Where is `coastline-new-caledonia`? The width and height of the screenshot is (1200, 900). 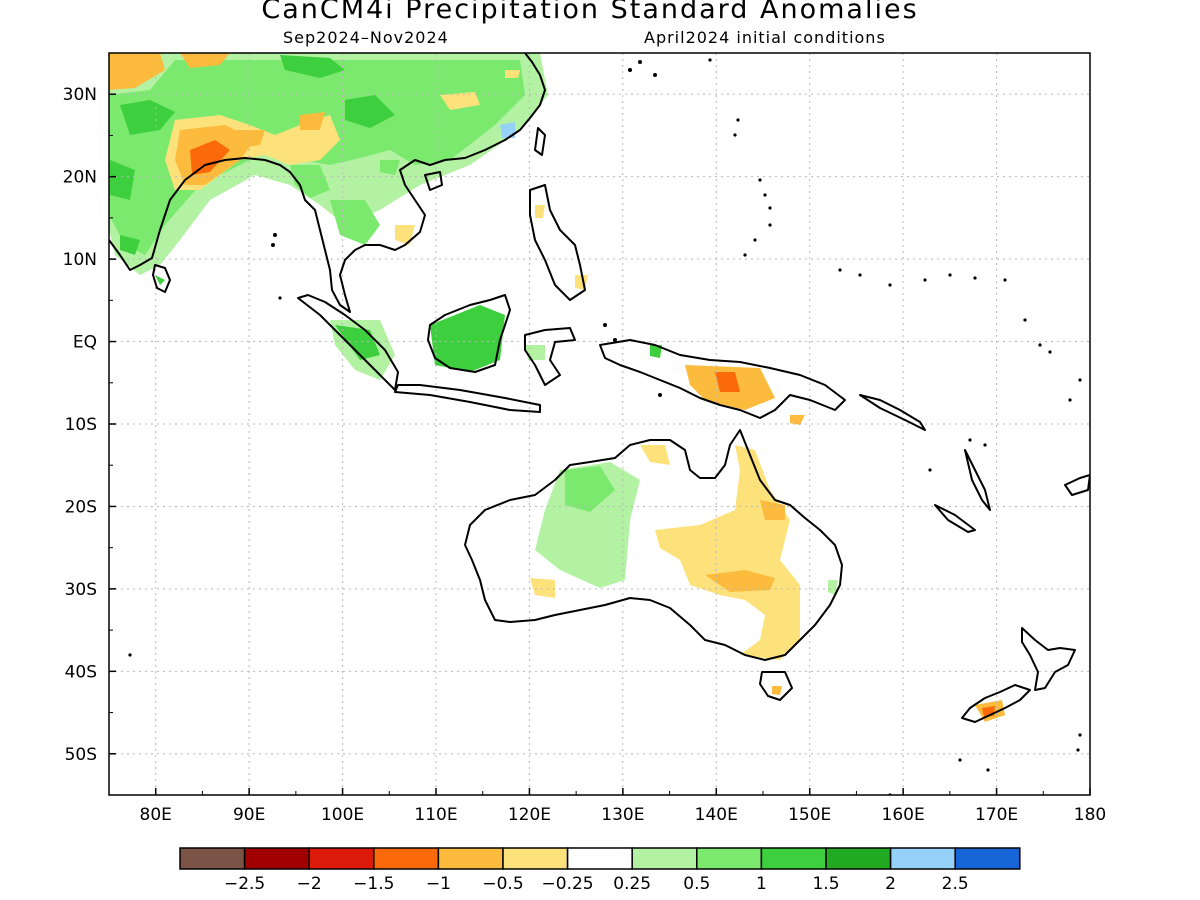 coastline-new-caledonia is located at coordinates (955, 518).